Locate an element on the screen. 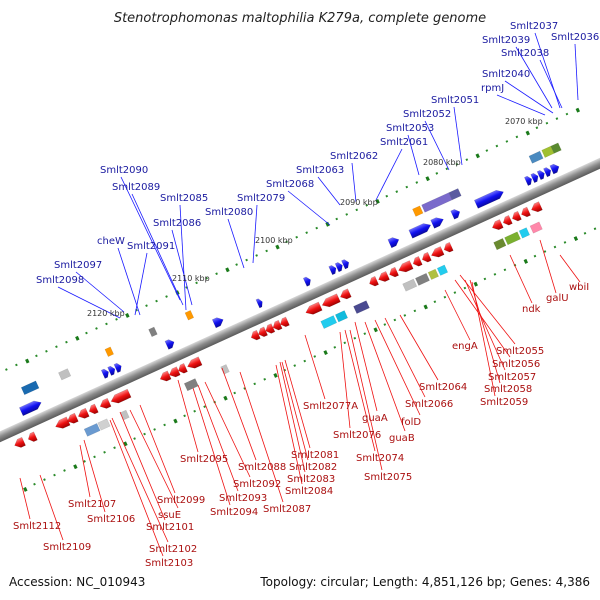 This screenshot has height=600, width=600. gene-label: guaB is located at coordinates (402, 438).